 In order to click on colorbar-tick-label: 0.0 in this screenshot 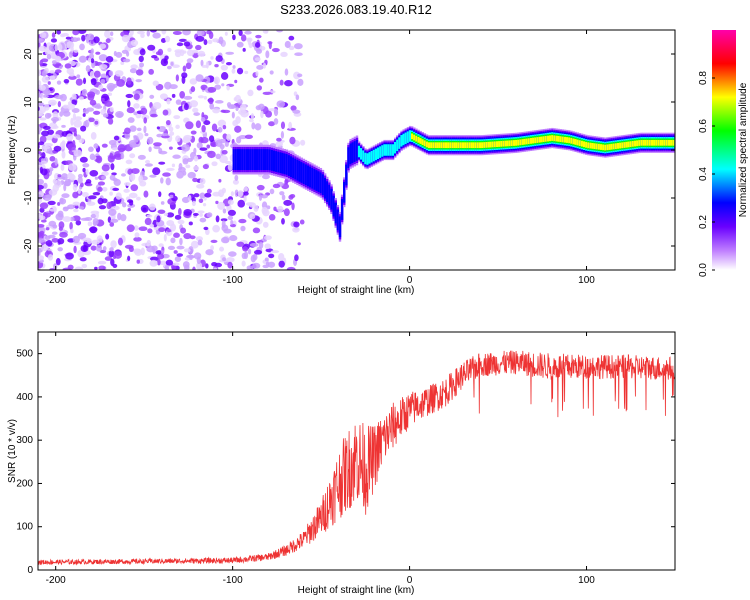, I will do `click(703, 270)`.